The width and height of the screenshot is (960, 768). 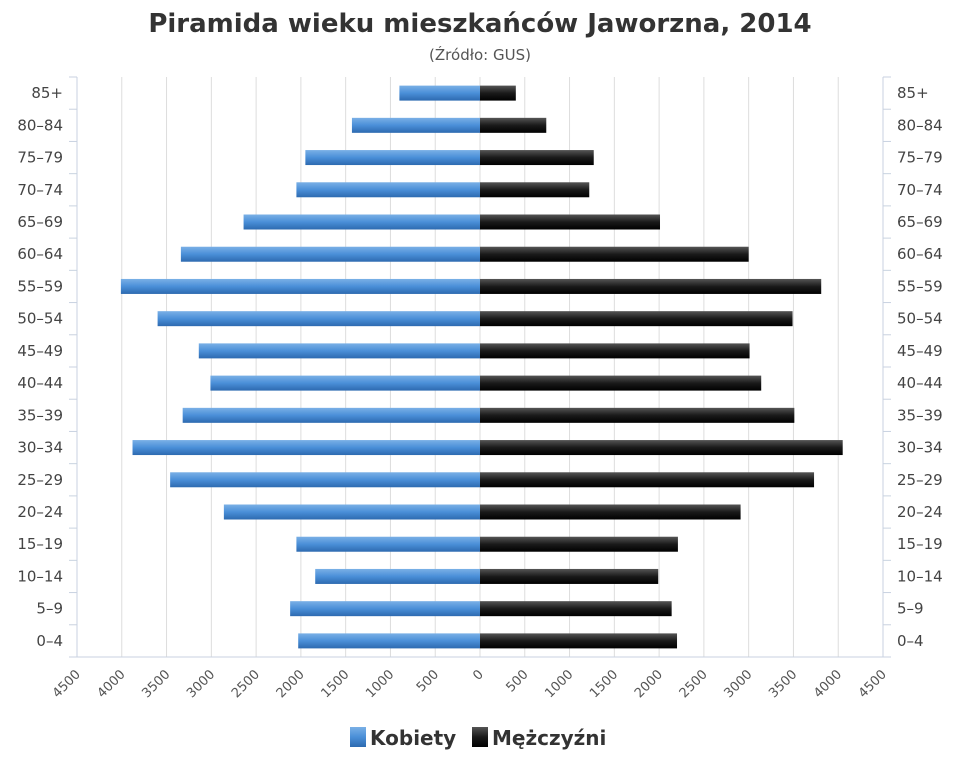 What do you see at coordinates (920, 544) in the screenshot?
I see `category-label-right: 15–19` at bounding box center [920, 544].